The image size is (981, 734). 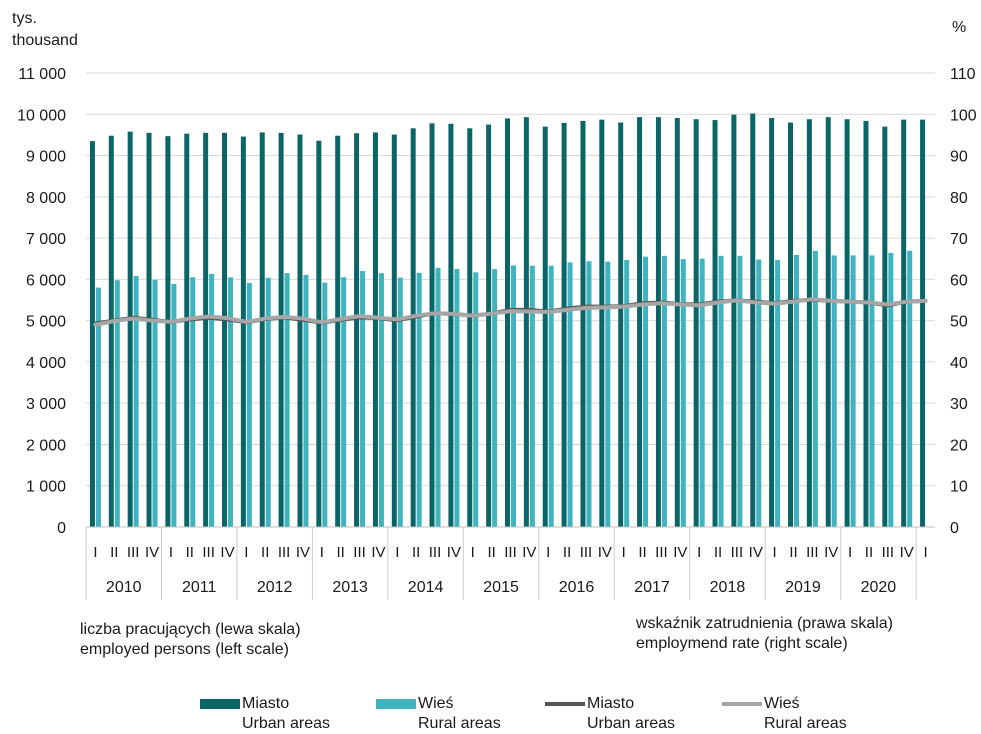 I want to click on legend-label: Wieś Rural areas, so click(x=805, y=714).